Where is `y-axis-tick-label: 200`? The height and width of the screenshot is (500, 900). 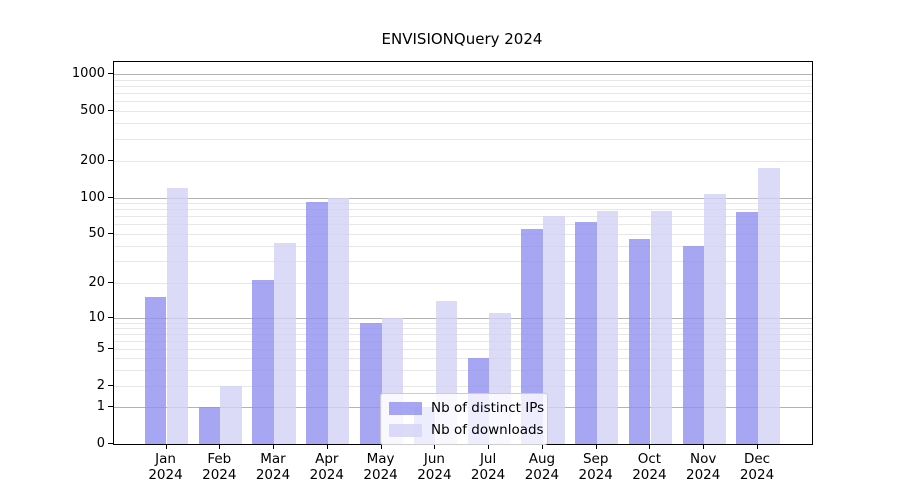
y-axis-tick-label: 200 is located at coordinates (92, 160).